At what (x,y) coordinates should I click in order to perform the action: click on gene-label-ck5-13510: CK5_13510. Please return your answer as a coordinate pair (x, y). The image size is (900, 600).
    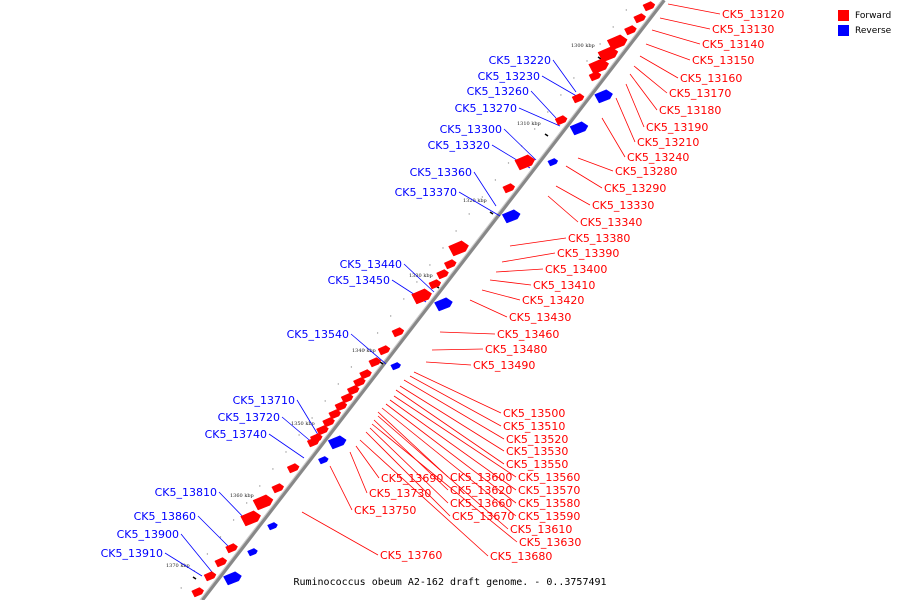
    Looking at the image, I should click on (534, 426).